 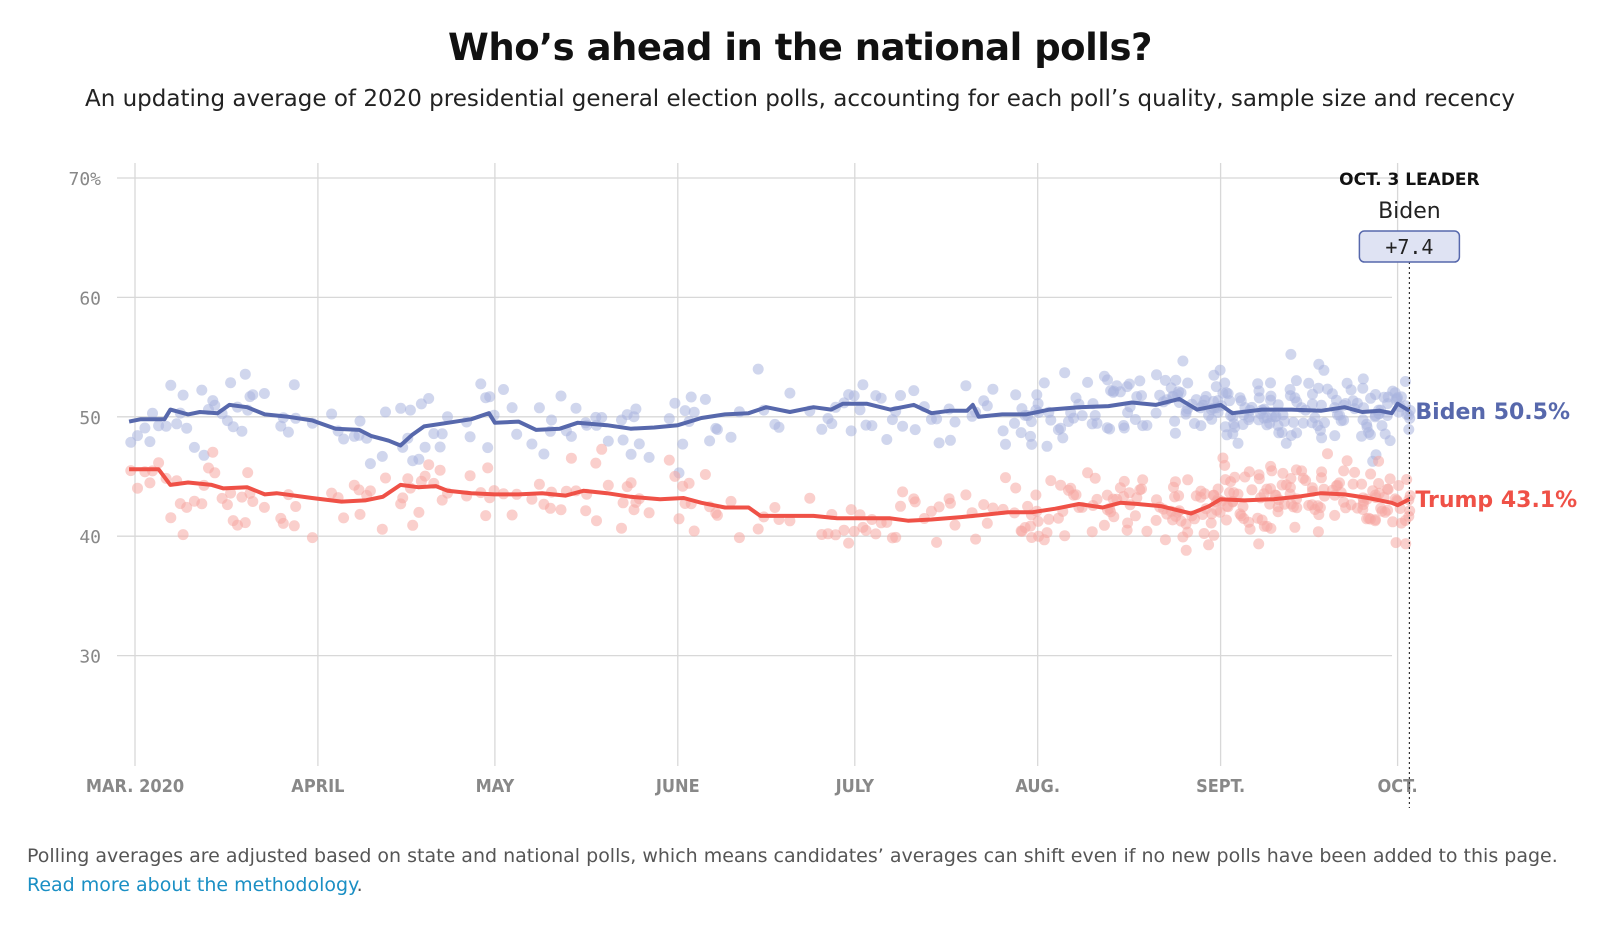 What do you see at coordinates (855, 786) in the screenshot?
I see `x-tick-label: JULY` at bounding box center [855, 786].